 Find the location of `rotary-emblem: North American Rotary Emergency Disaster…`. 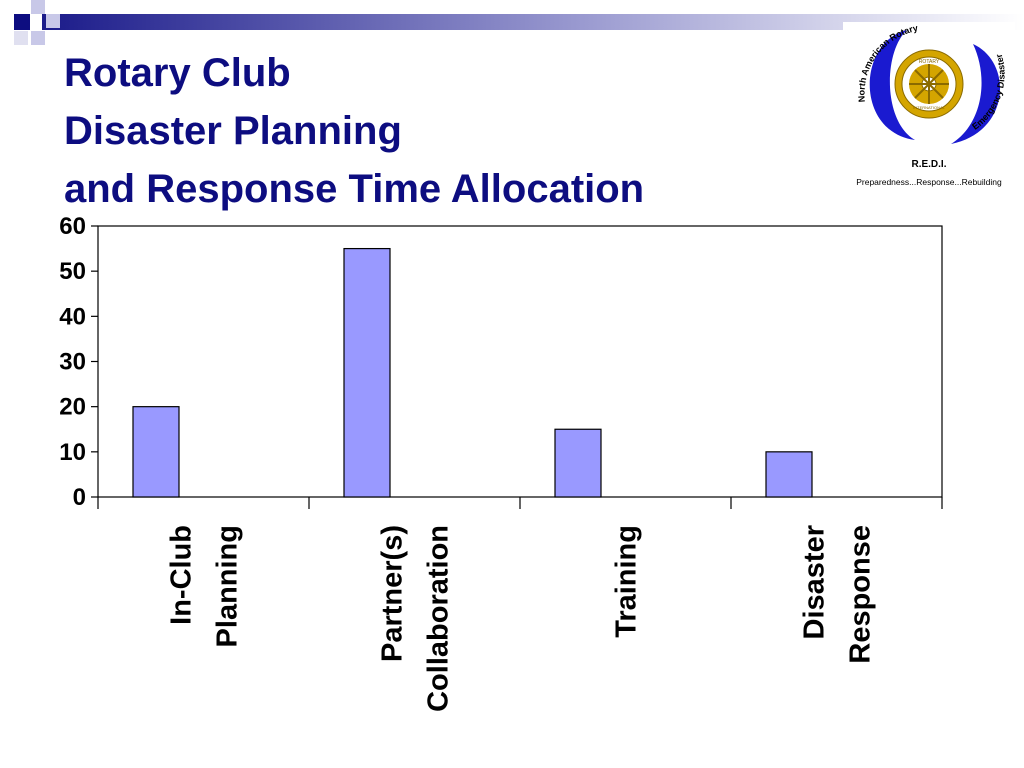

rotary-emblem: North American Rotary Emergency Disaster… is located at coordinates (923, 79).